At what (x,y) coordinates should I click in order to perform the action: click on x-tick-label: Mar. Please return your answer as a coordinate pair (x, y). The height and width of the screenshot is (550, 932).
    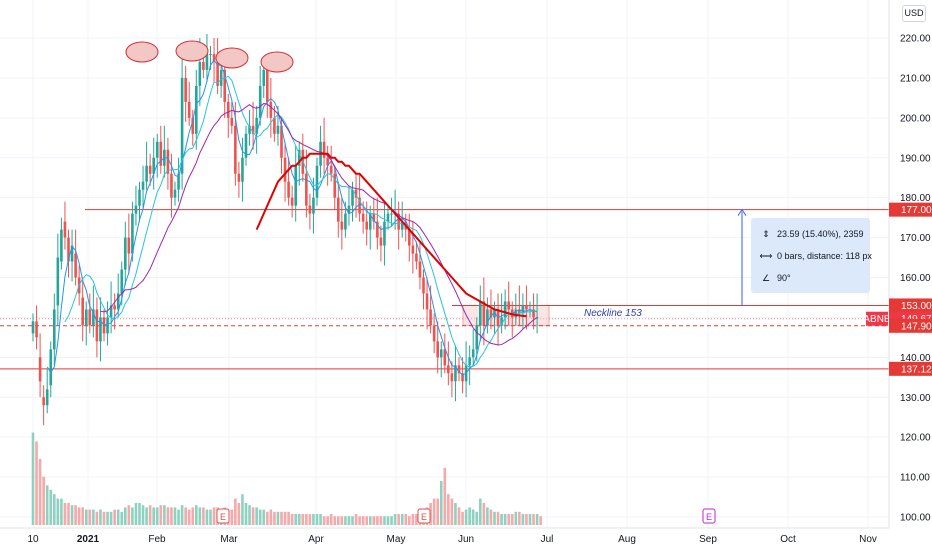
    Looking at the image, I should click on (229, 539).